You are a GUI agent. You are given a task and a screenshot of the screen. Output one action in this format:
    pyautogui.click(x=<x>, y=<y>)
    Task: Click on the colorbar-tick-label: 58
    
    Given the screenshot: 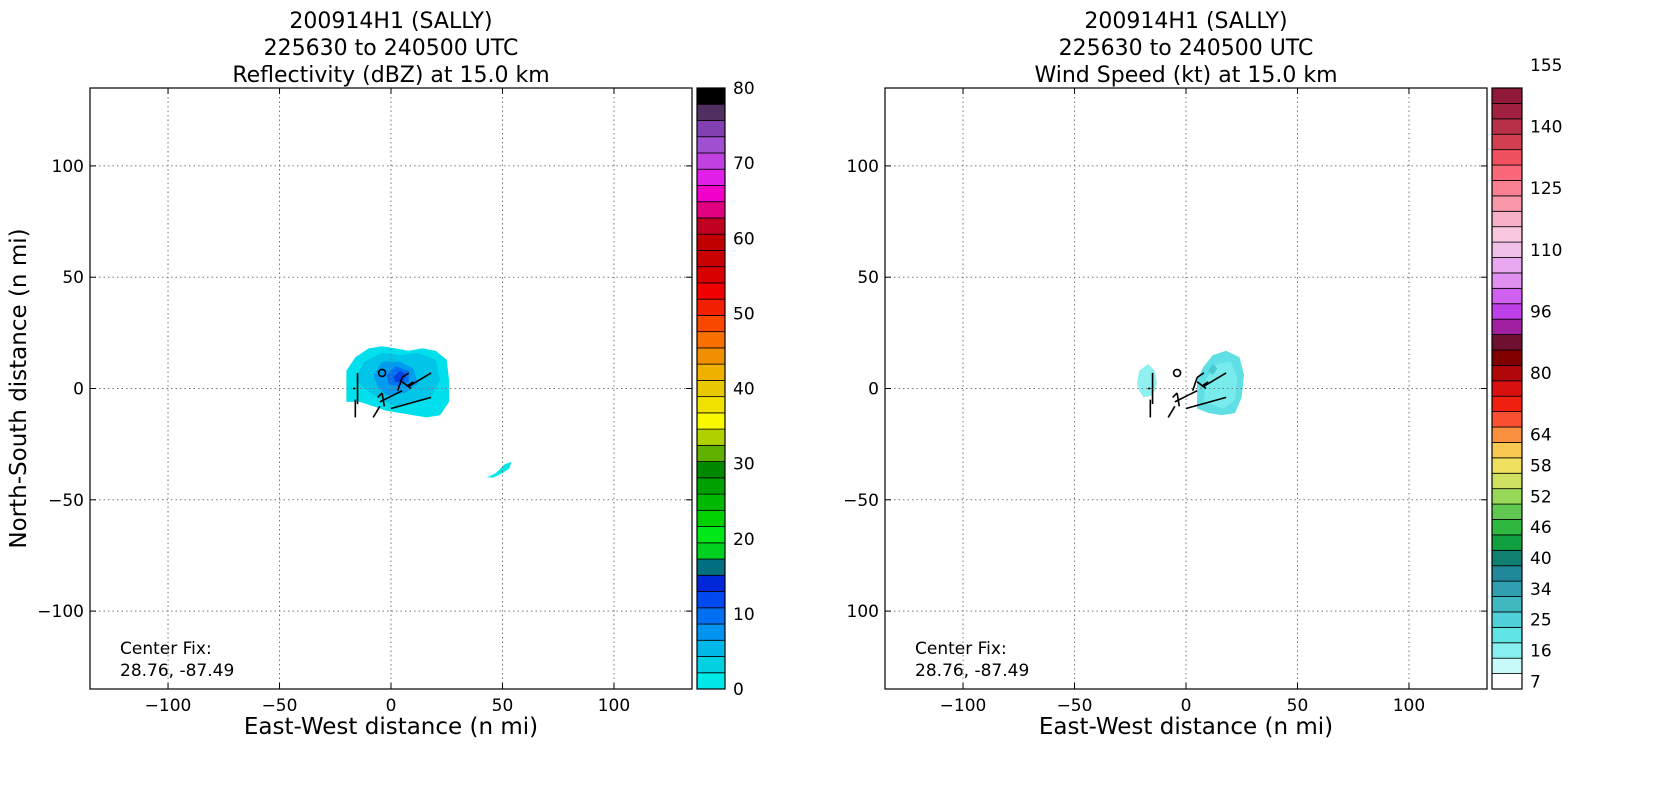 What is the action you would take?
    pyautogui.click(x=1541, y=467)
    